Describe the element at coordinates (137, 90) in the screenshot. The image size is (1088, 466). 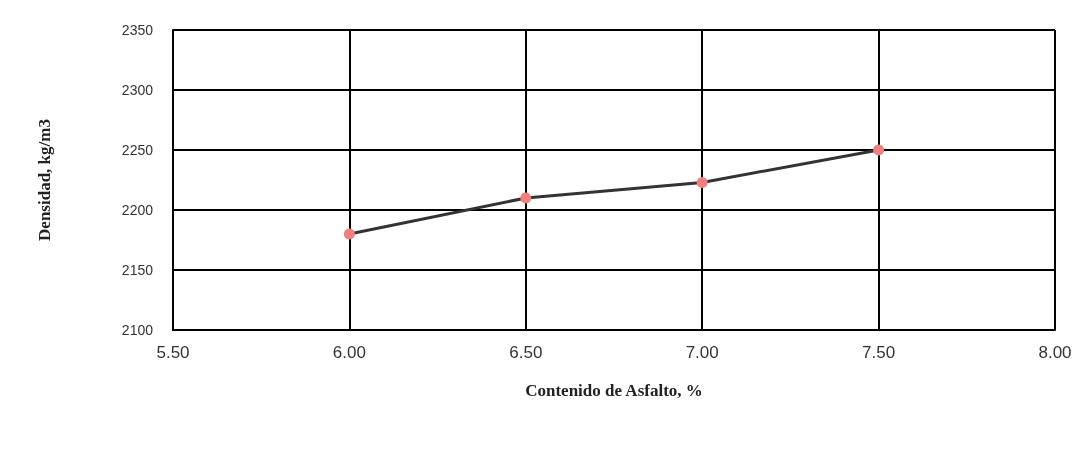
I see `y-tick-label: 2300` at that location.